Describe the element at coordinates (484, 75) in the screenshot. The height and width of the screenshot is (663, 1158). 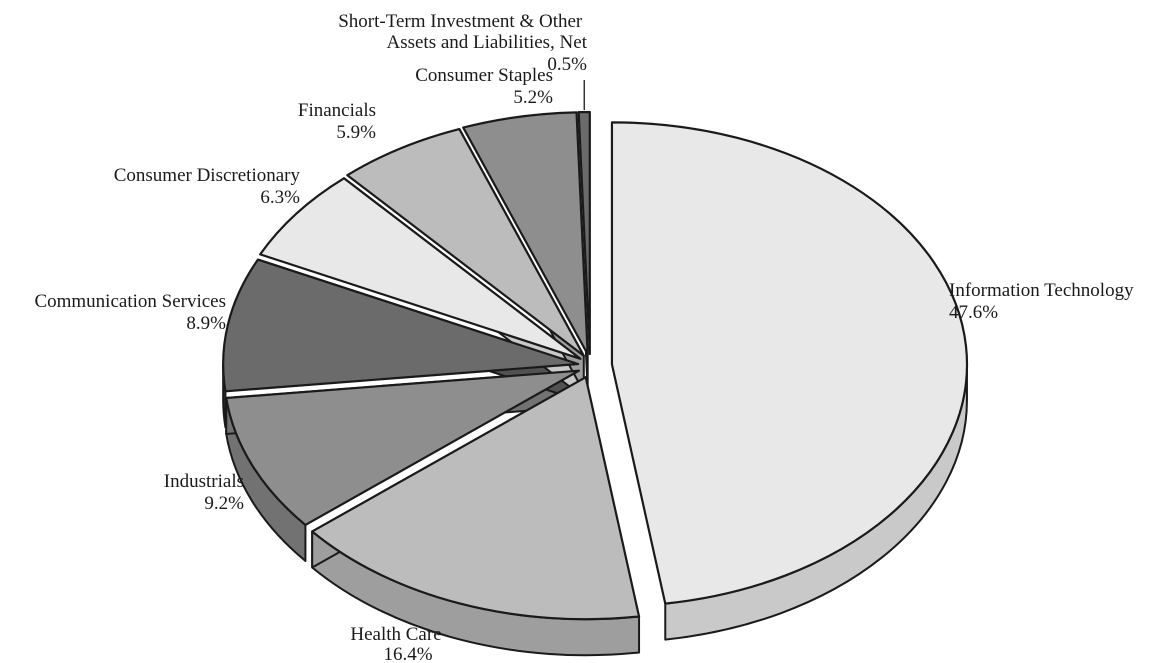
I see `label-consumer-staples: Consumer Staples` at that location.